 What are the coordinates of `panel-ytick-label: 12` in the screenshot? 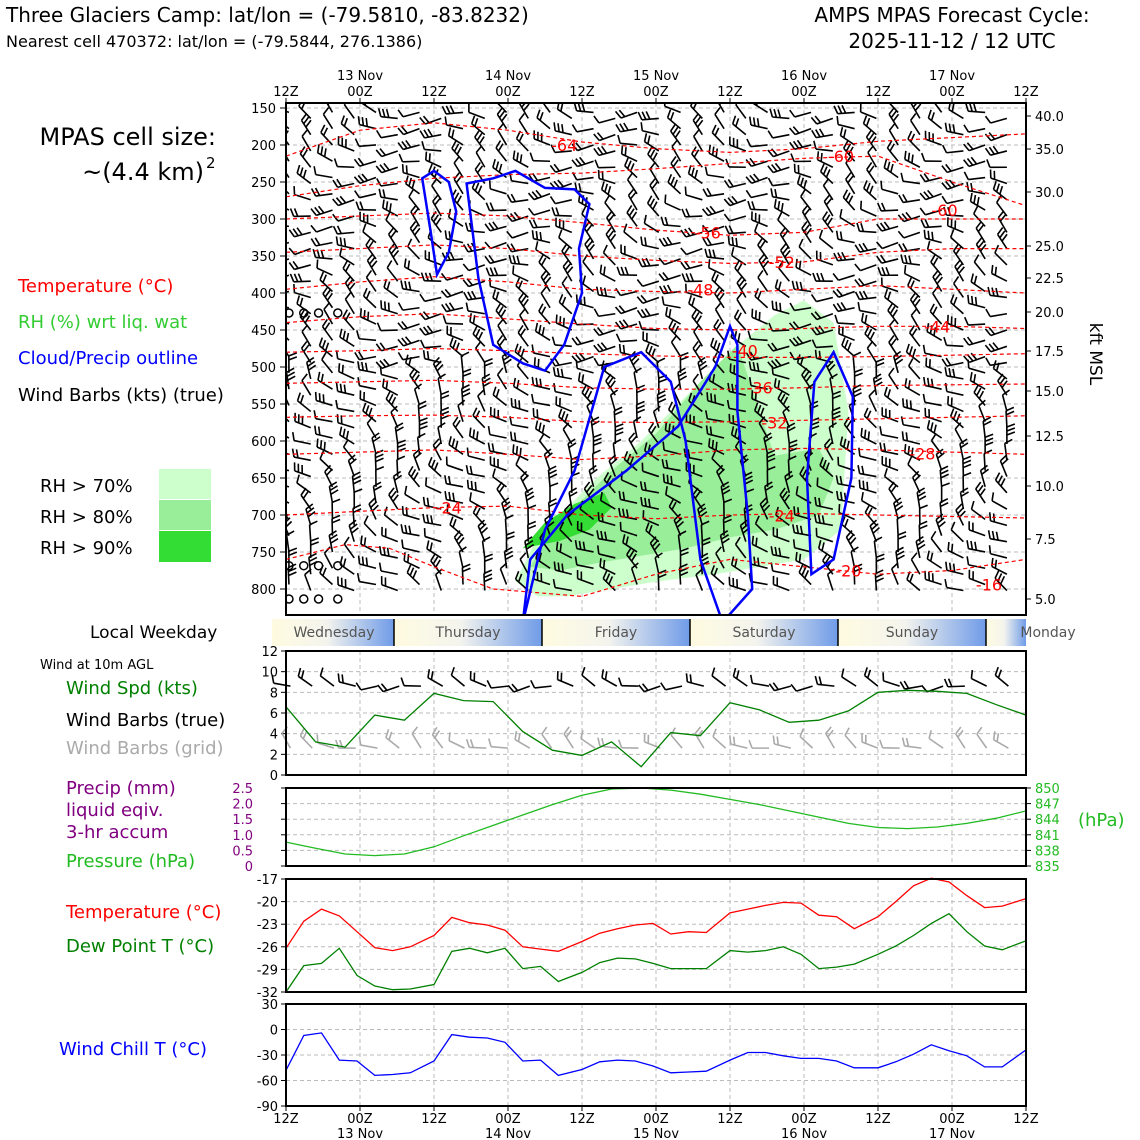 It's located at (269, 652).